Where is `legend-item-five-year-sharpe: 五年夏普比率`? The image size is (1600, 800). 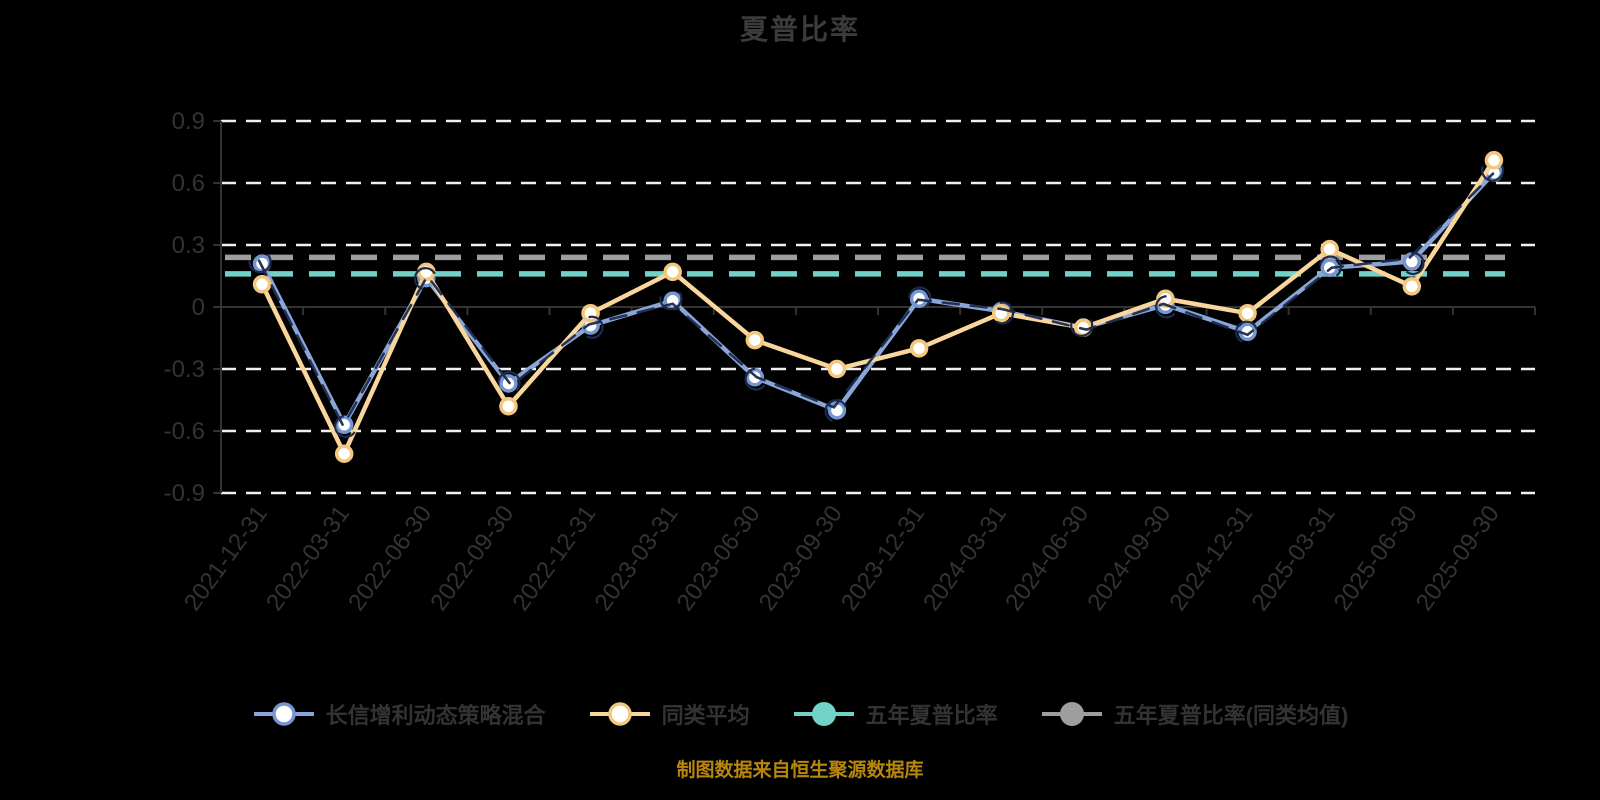 legend-item-five-year-sharpe: 五年夏普比率 is located at coordinates (895, 714).